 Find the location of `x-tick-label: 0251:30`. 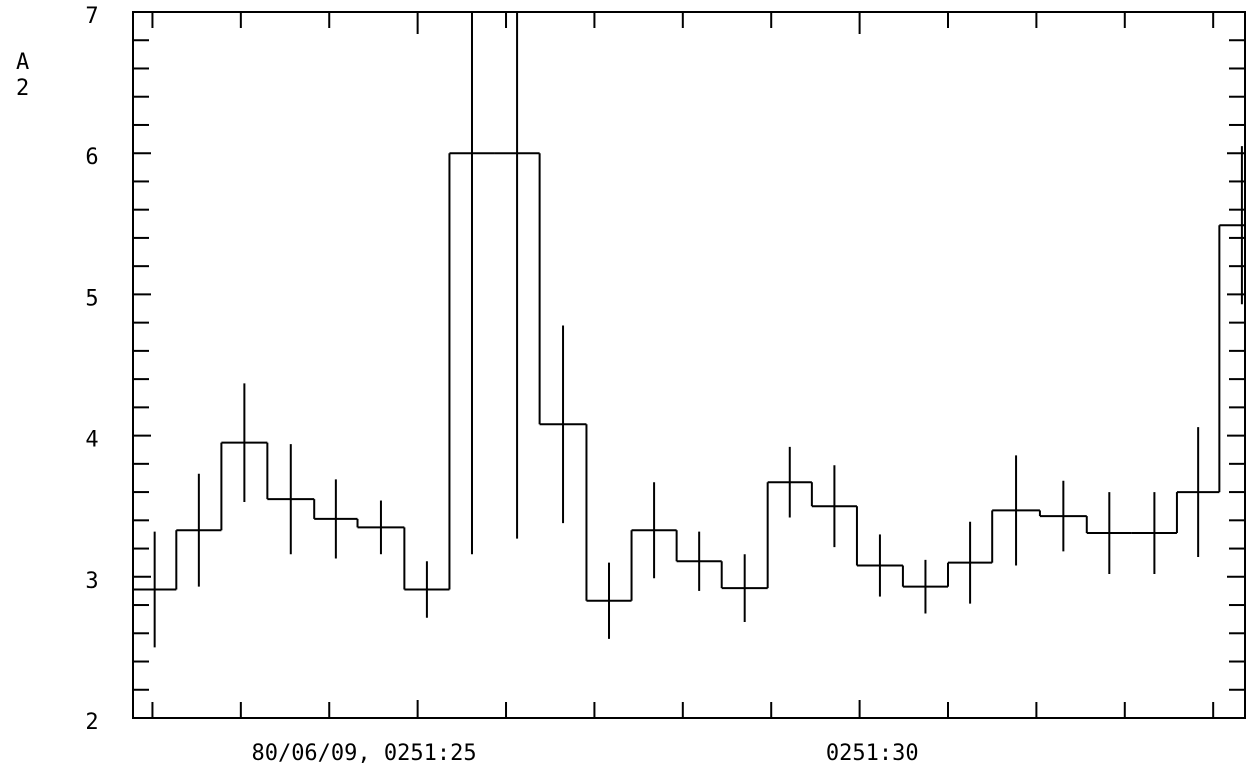

x-tick-label: 0251:30 is located at coordinates (872, 753).